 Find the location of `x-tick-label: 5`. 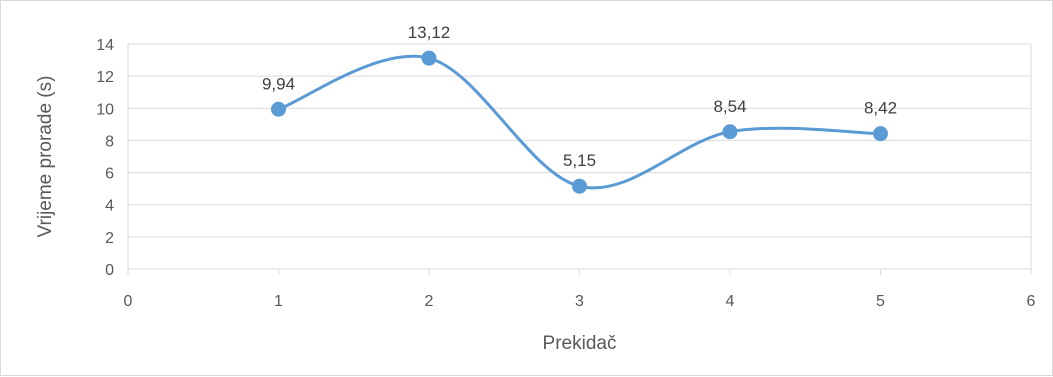

x-tick-label: 5 is located at coordinates (880, 301).